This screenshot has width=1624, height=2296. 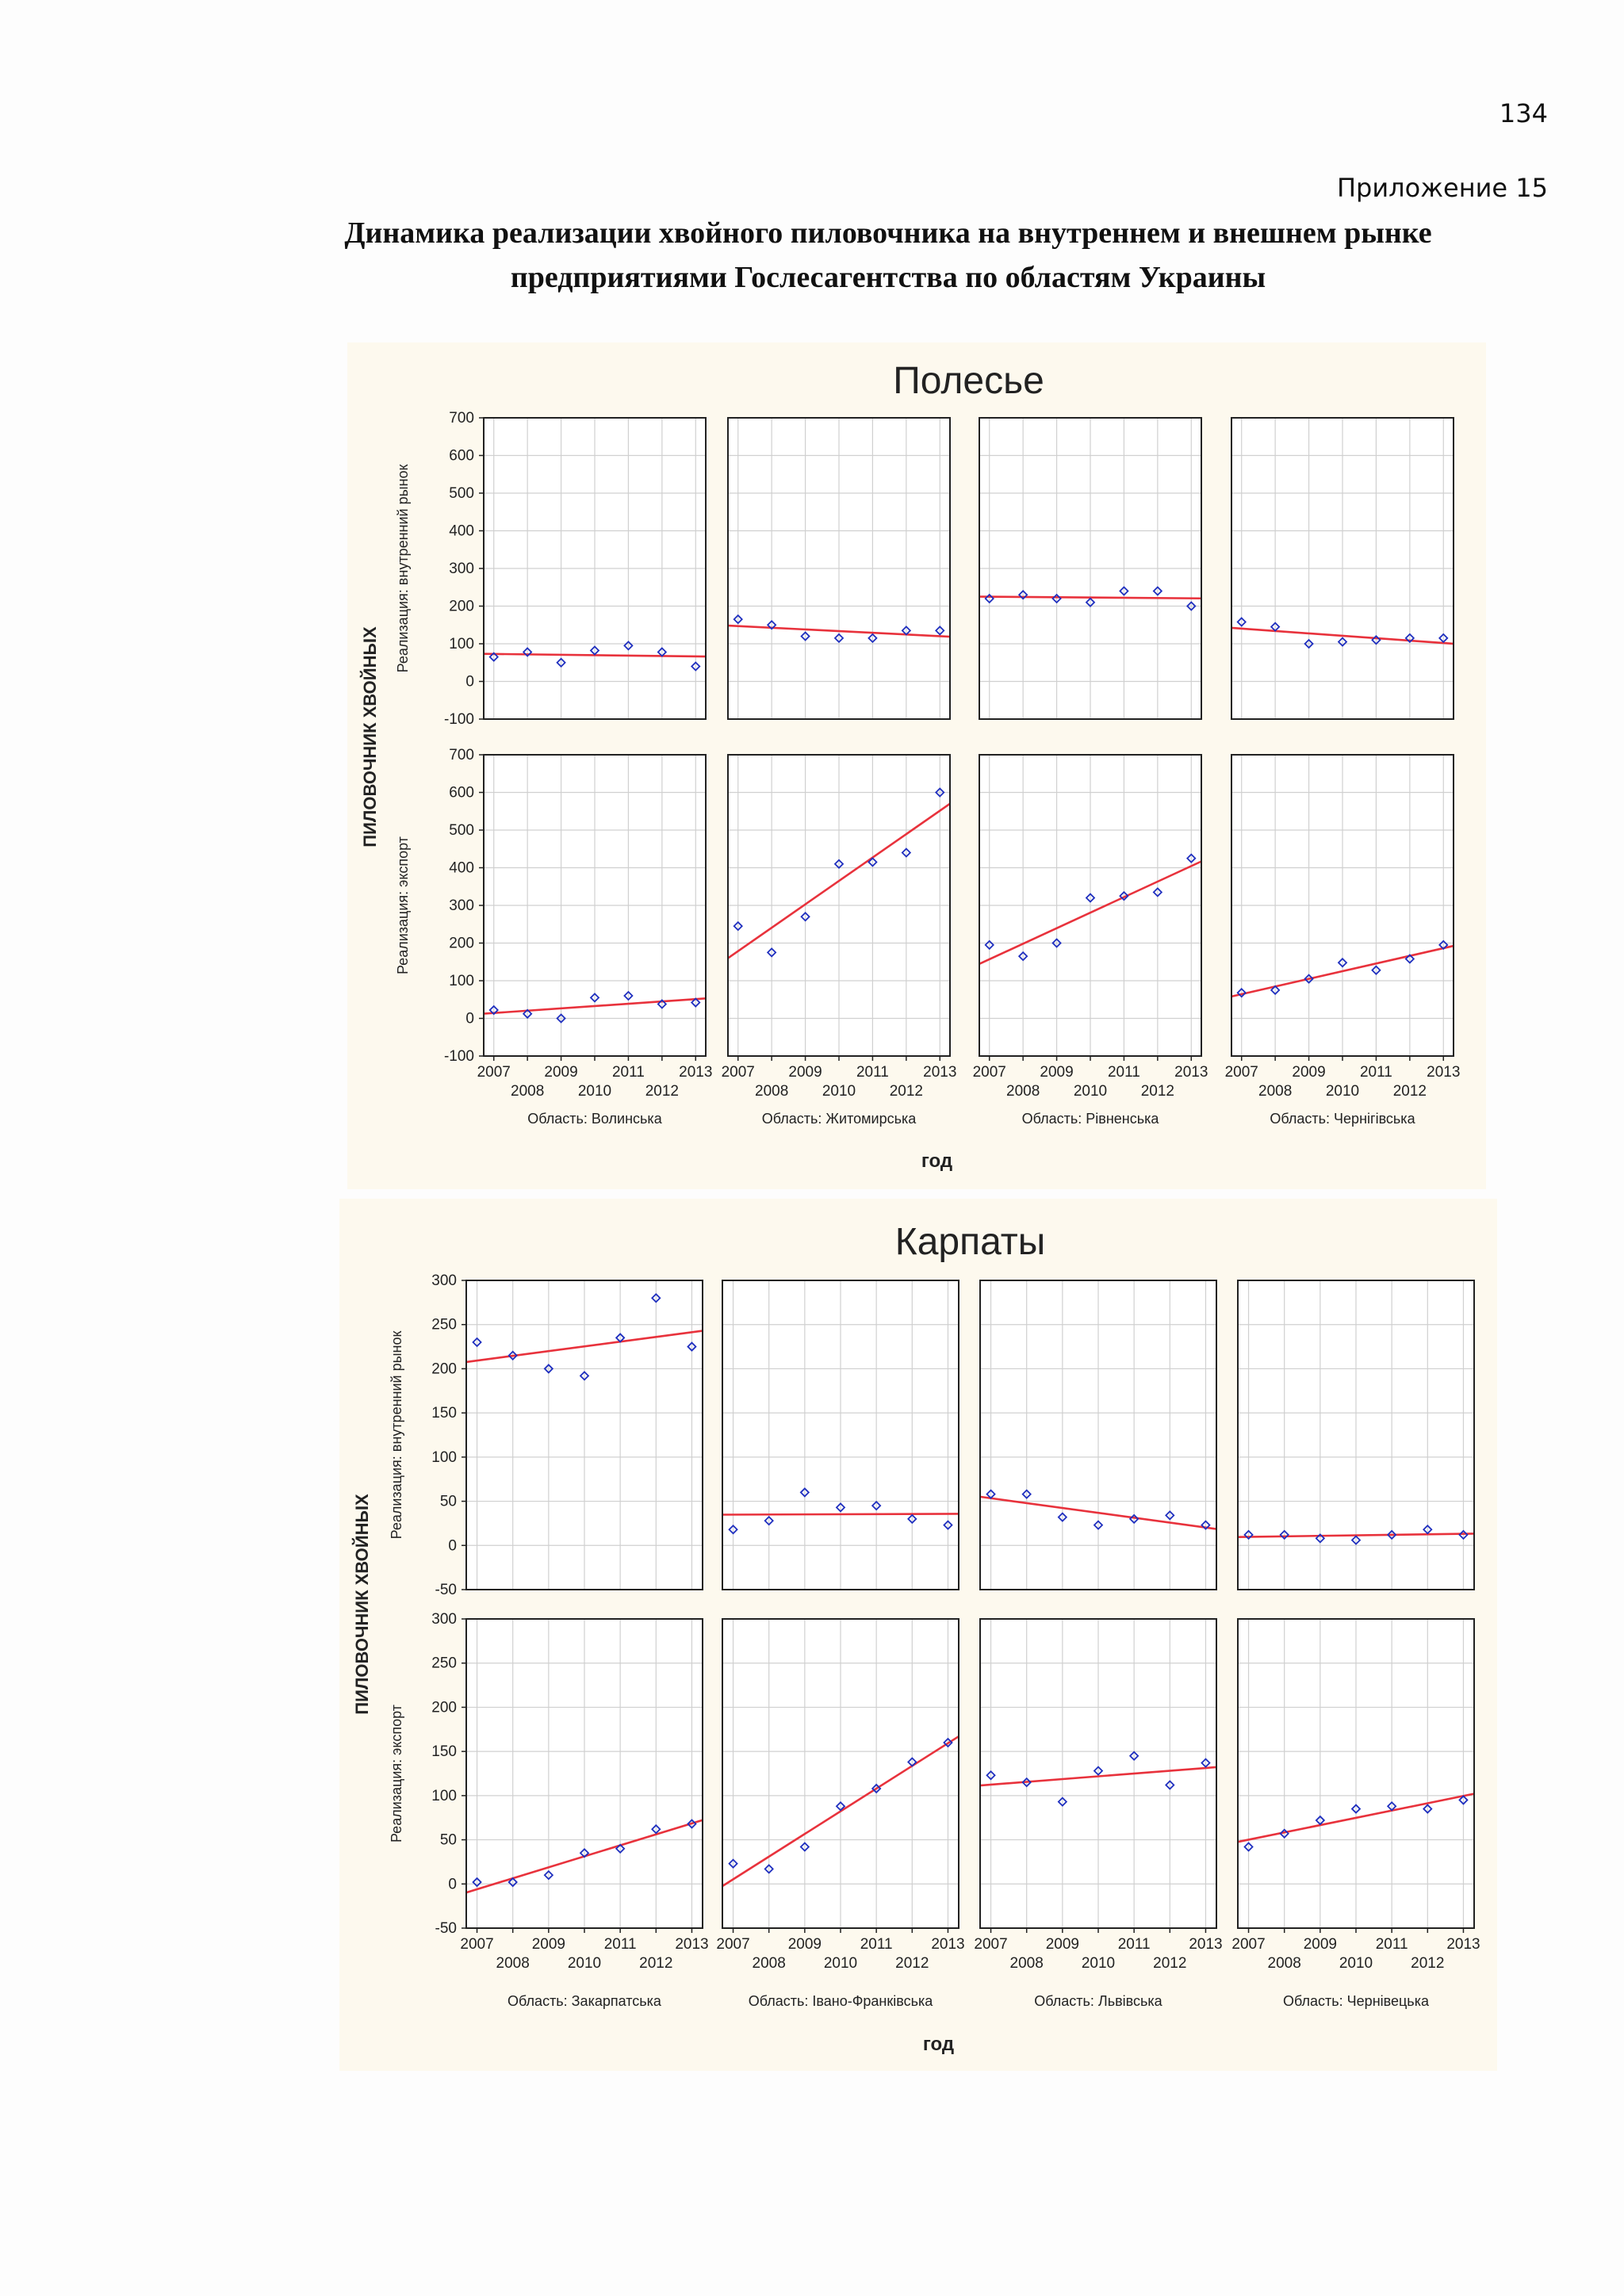 I want to click on panel-1-domestic, so click(x=839, y=568).